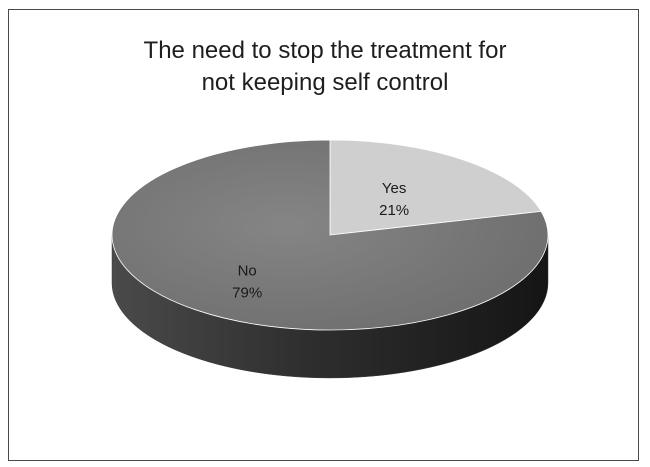  What do you see at coordinates (247, 293) in the screenshot?
I see `slice-percent-no: 79%` at bounding box center [247, 293].